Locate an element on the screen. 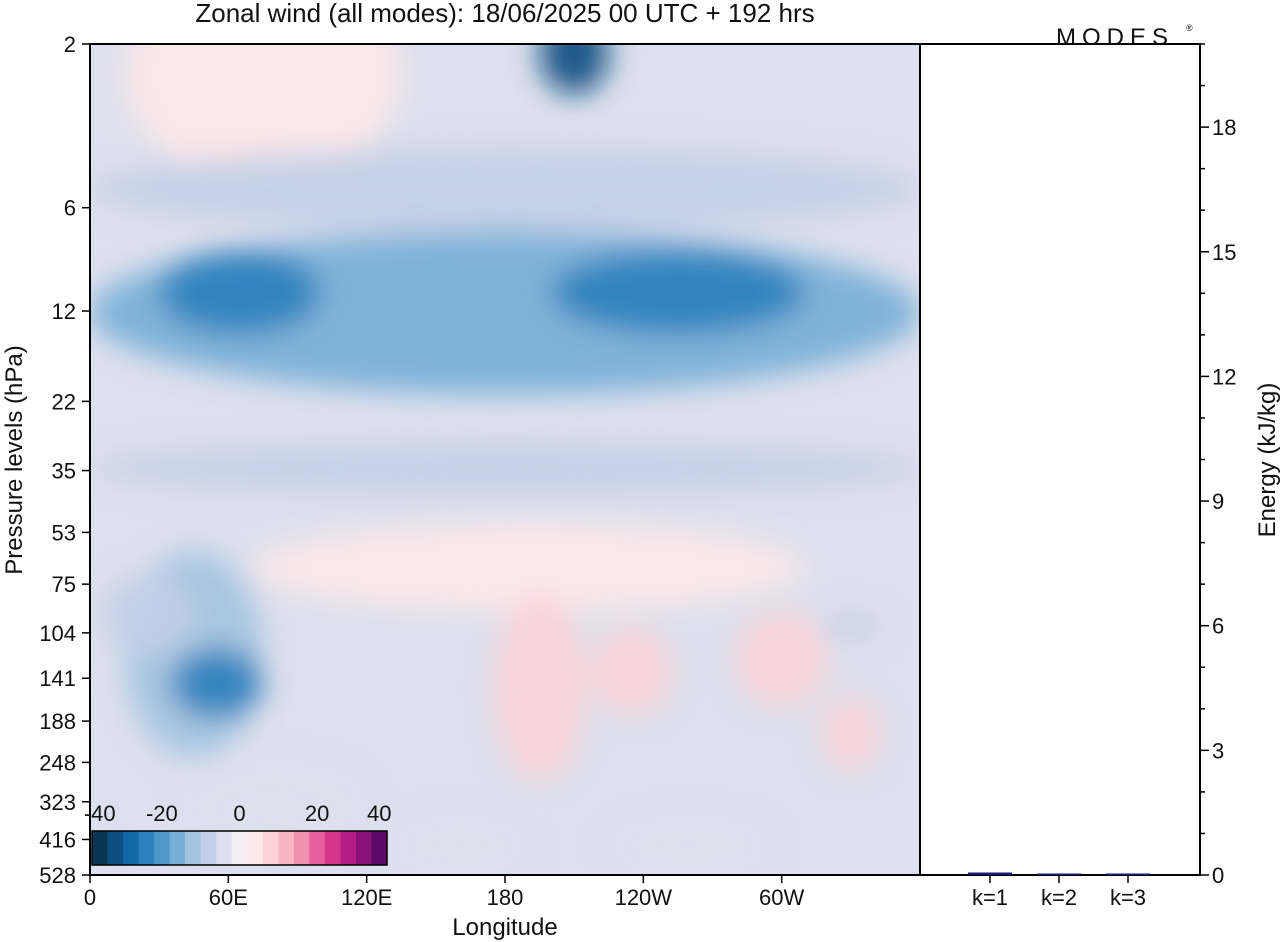 This screenshot has height=942, width=1280. y-tick-label: 104 is located at coordinates (57, 633).